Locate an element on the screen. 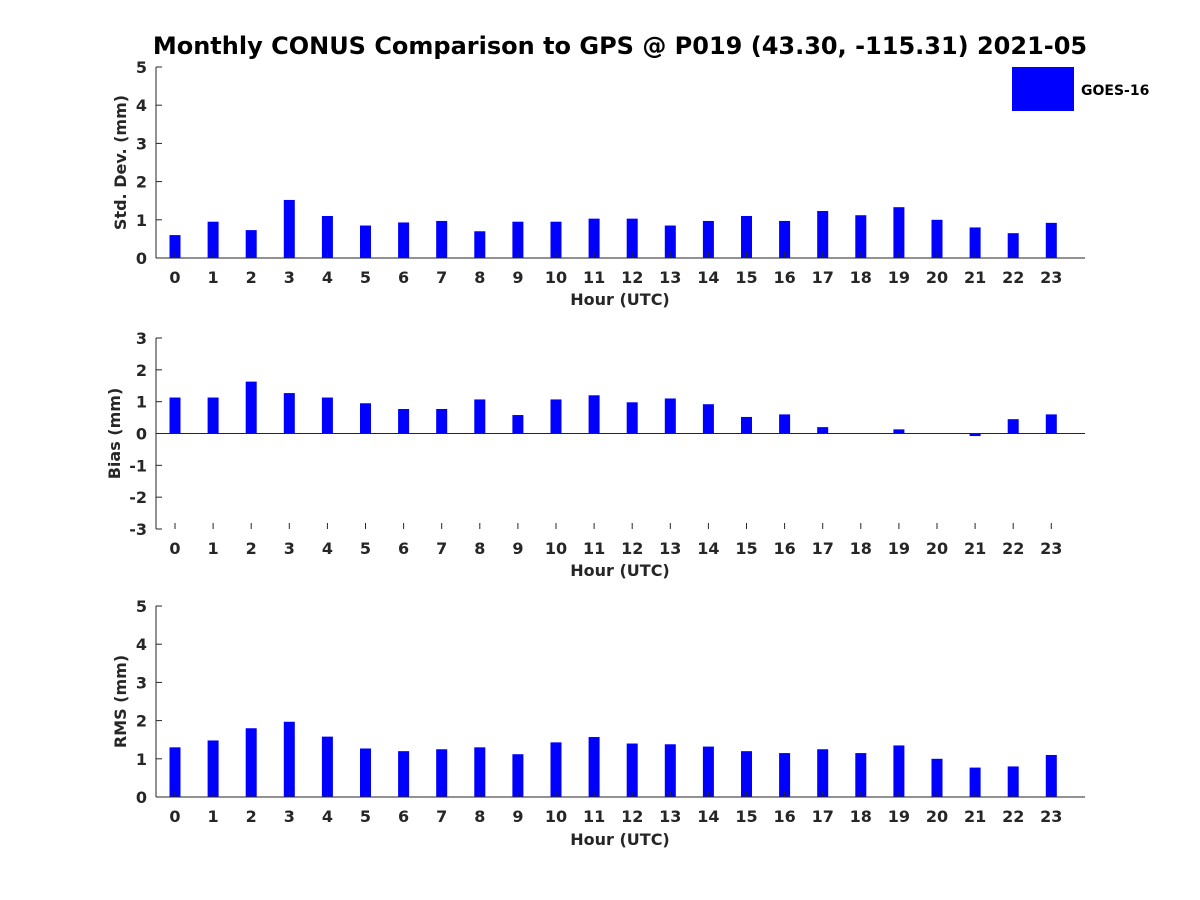 Image resolution: width=1200 pixels, height=900 pixels. y-axis-label: Bias (mm) is located at coordinates (114, 434).